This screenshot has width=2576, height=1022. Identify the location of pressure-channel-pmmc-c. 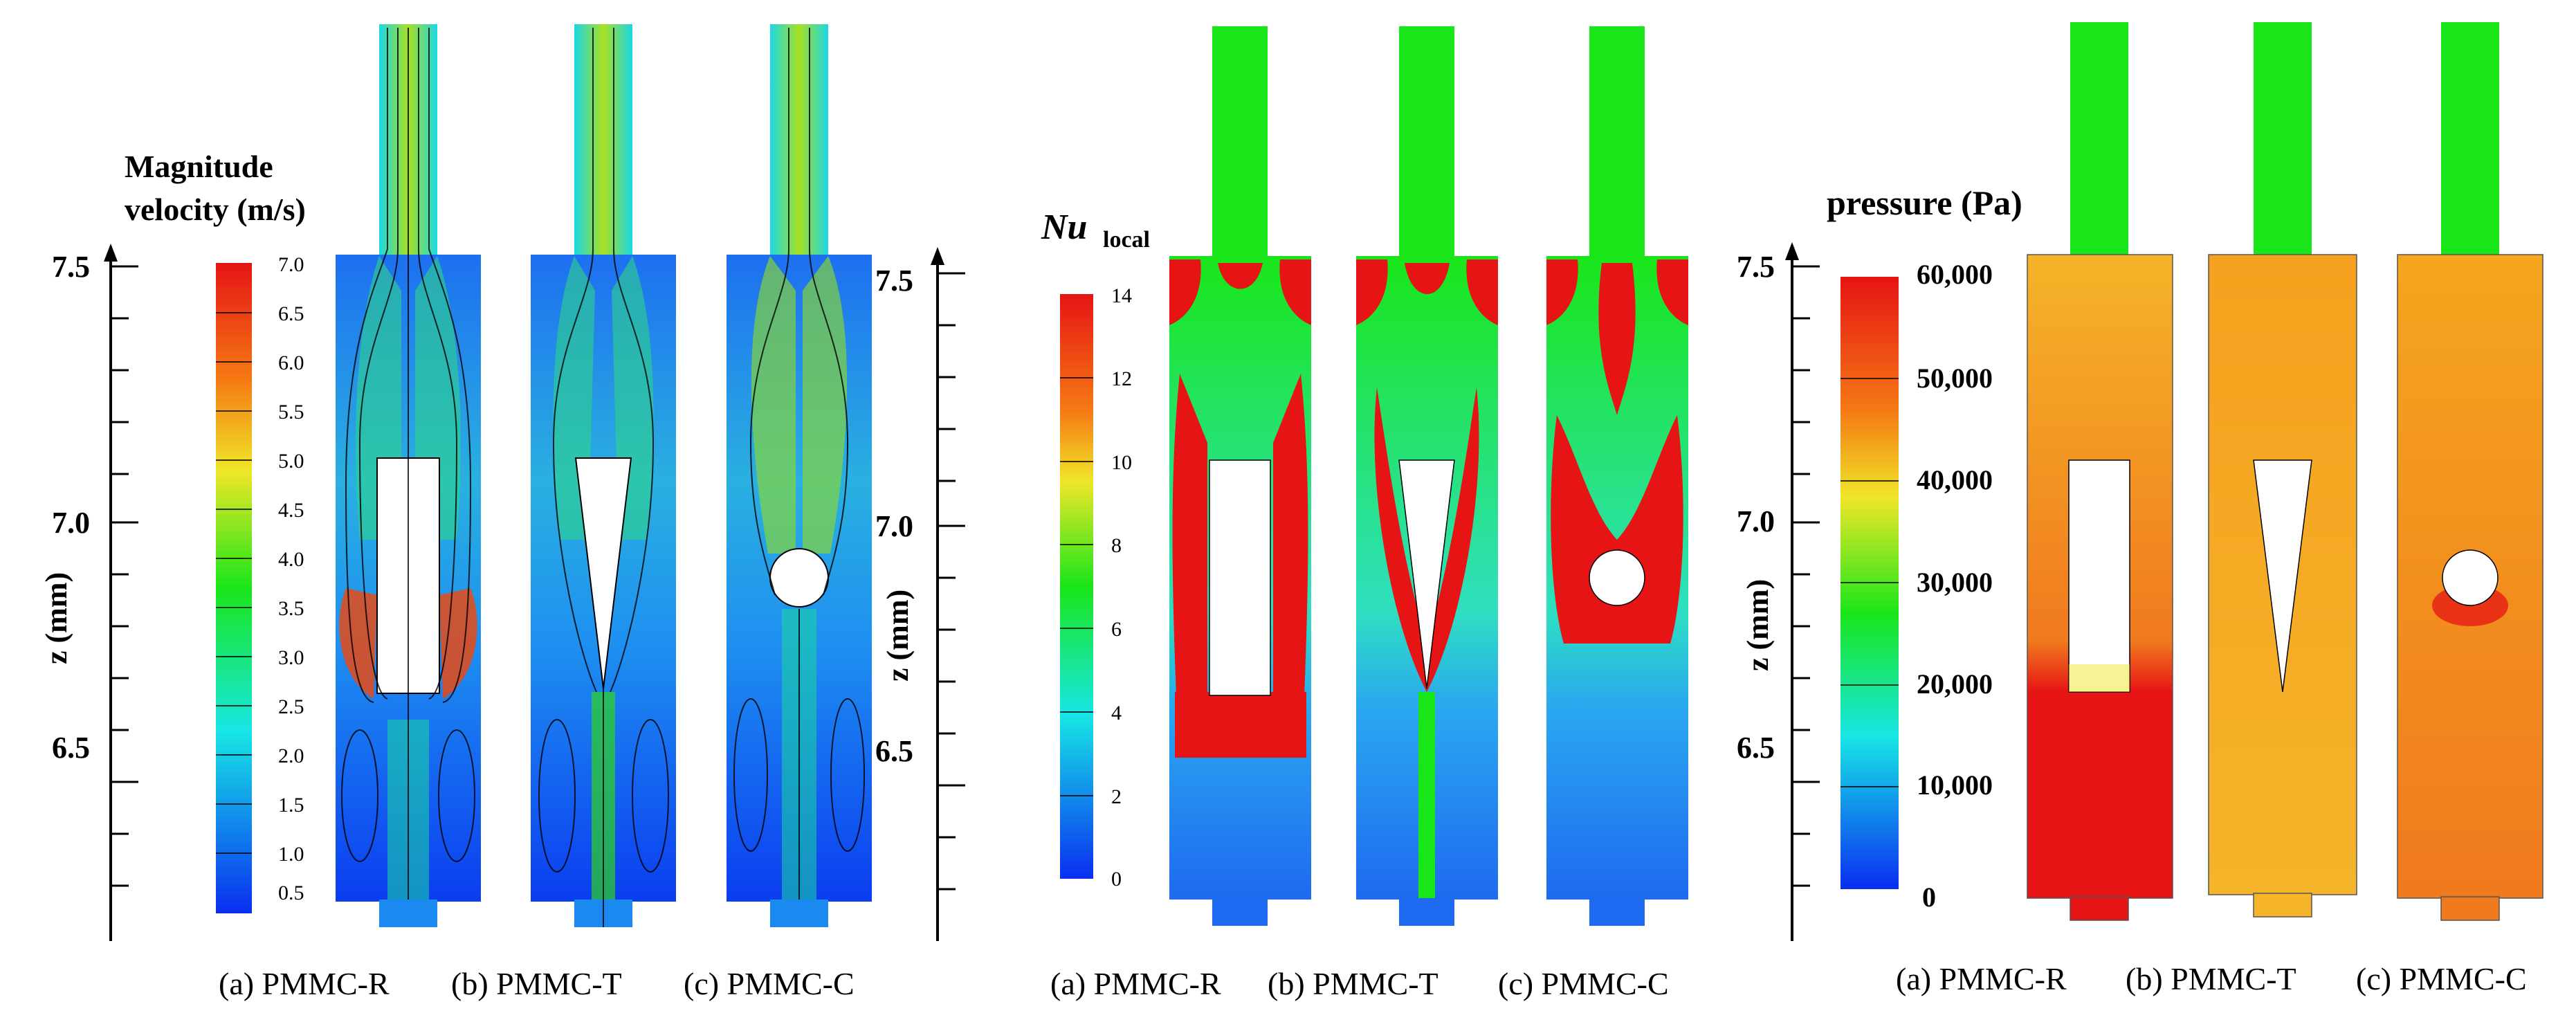
(2470, 471).